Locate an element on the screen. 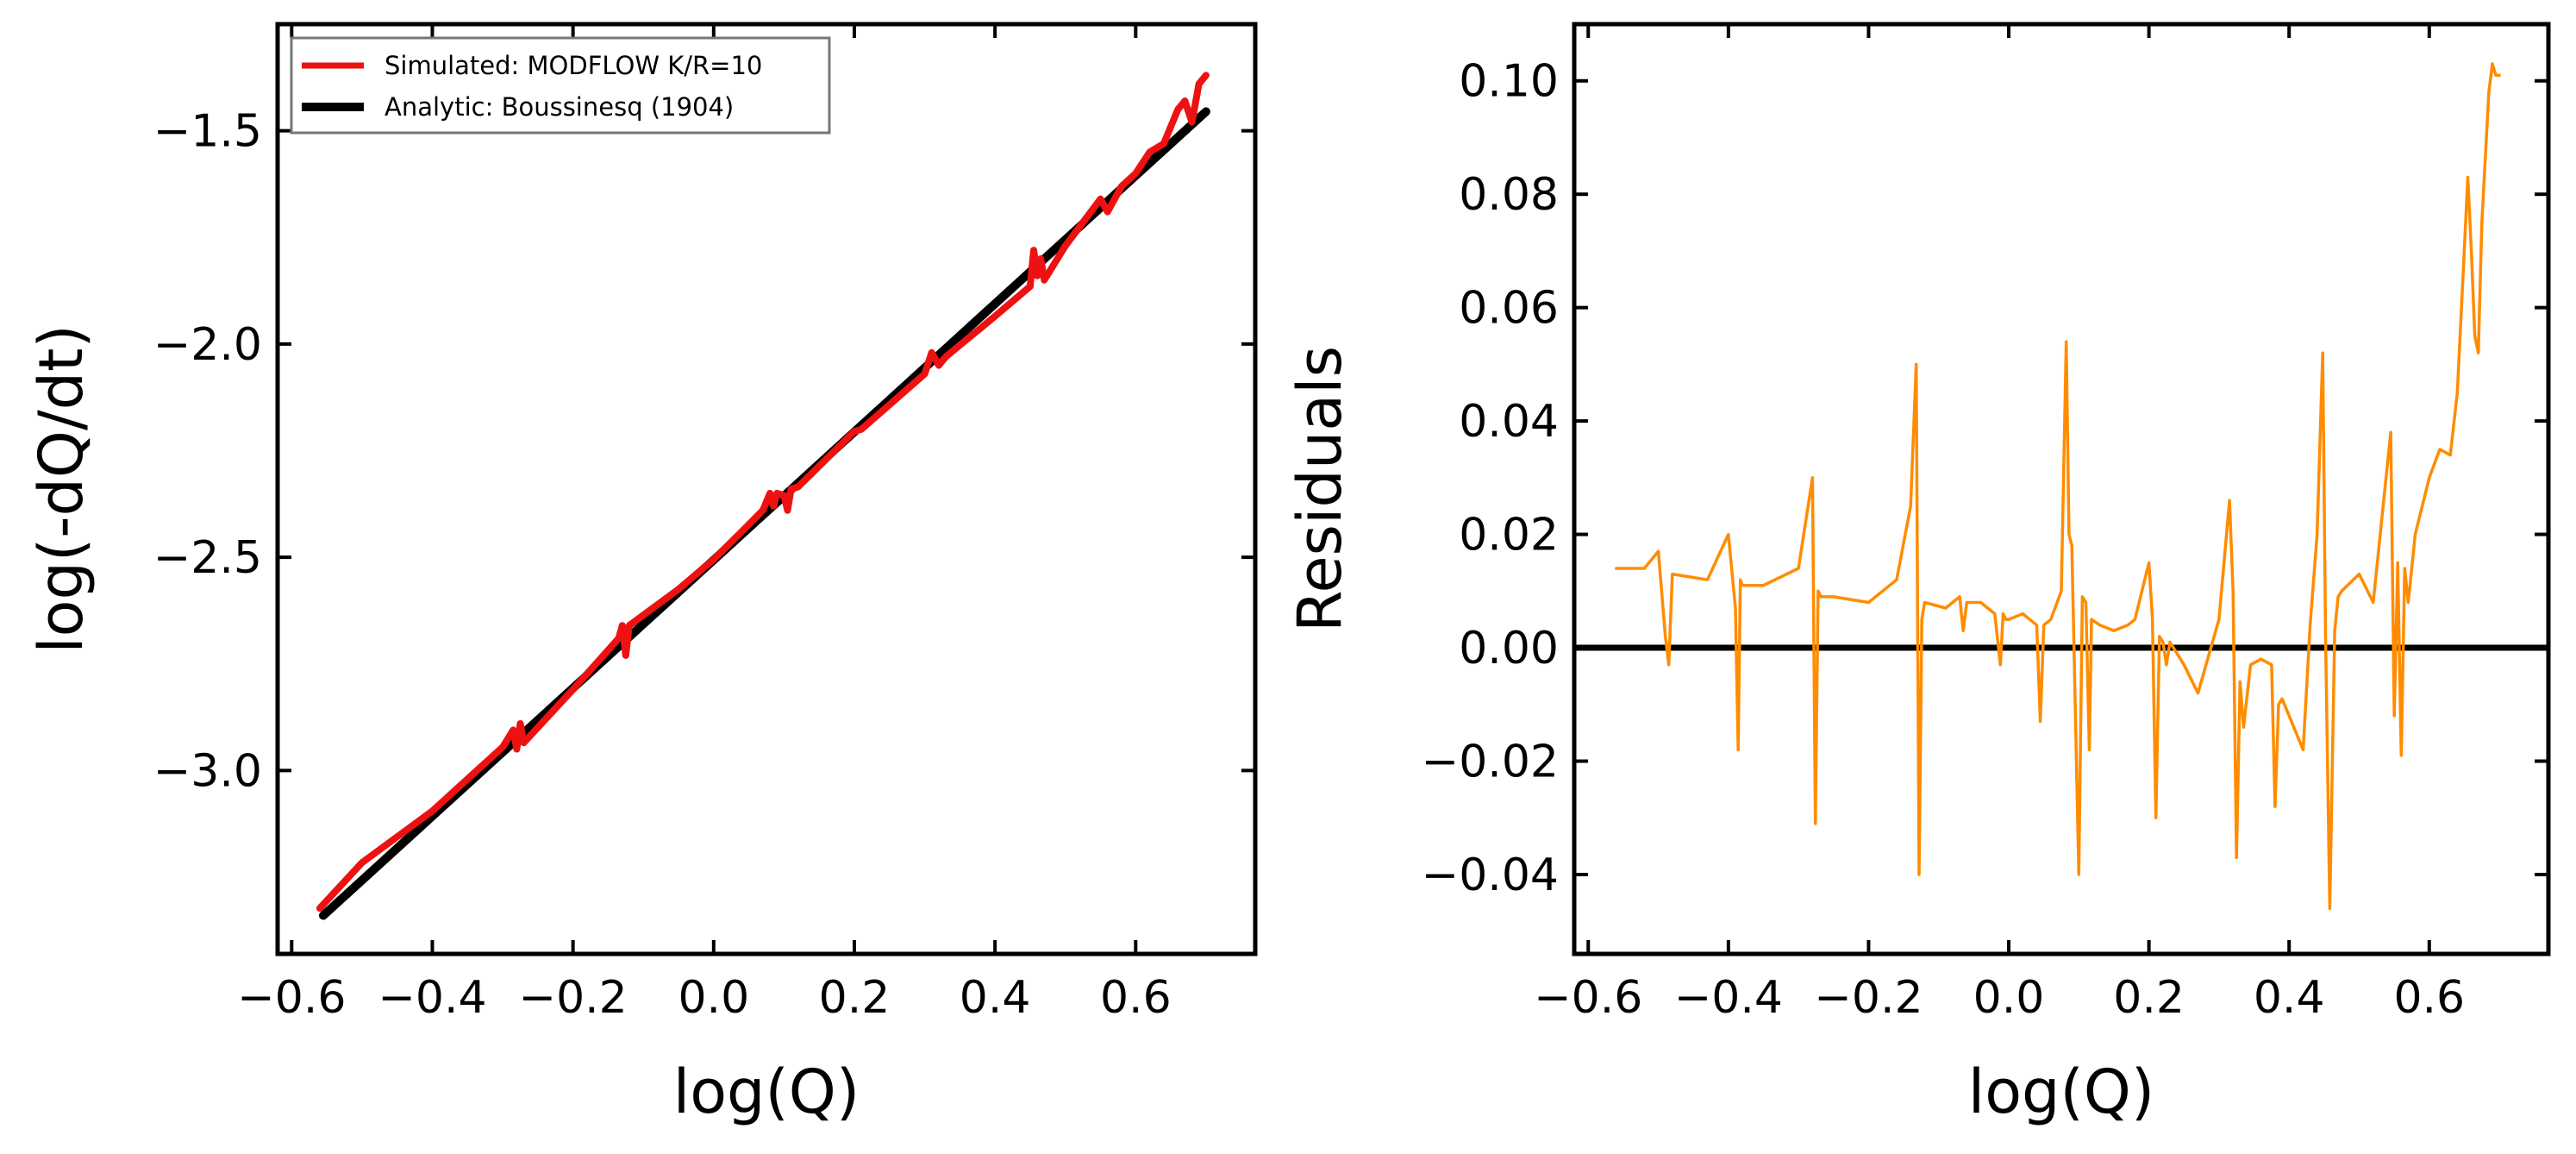 This screenshot has height=1154, width=2576. y-tick-label: 0.10 is located at coordinates (1509, 82).